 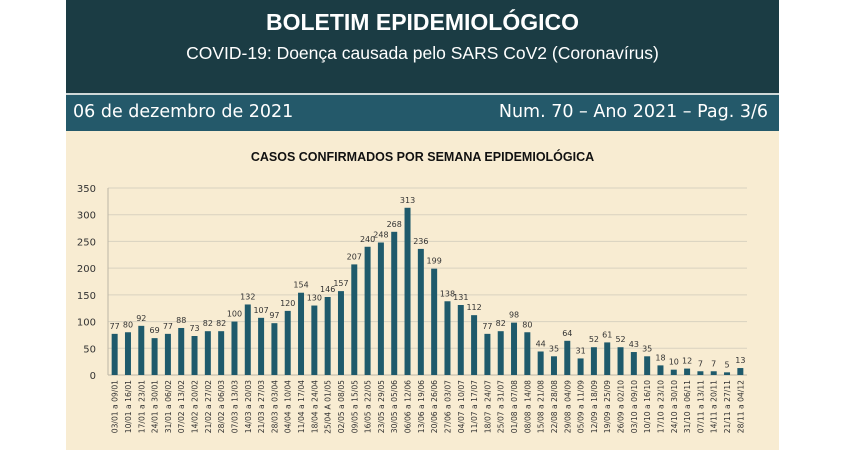 I want to click on x-tick-label: 05/09 a 11/09, so click(x=581, y=406).